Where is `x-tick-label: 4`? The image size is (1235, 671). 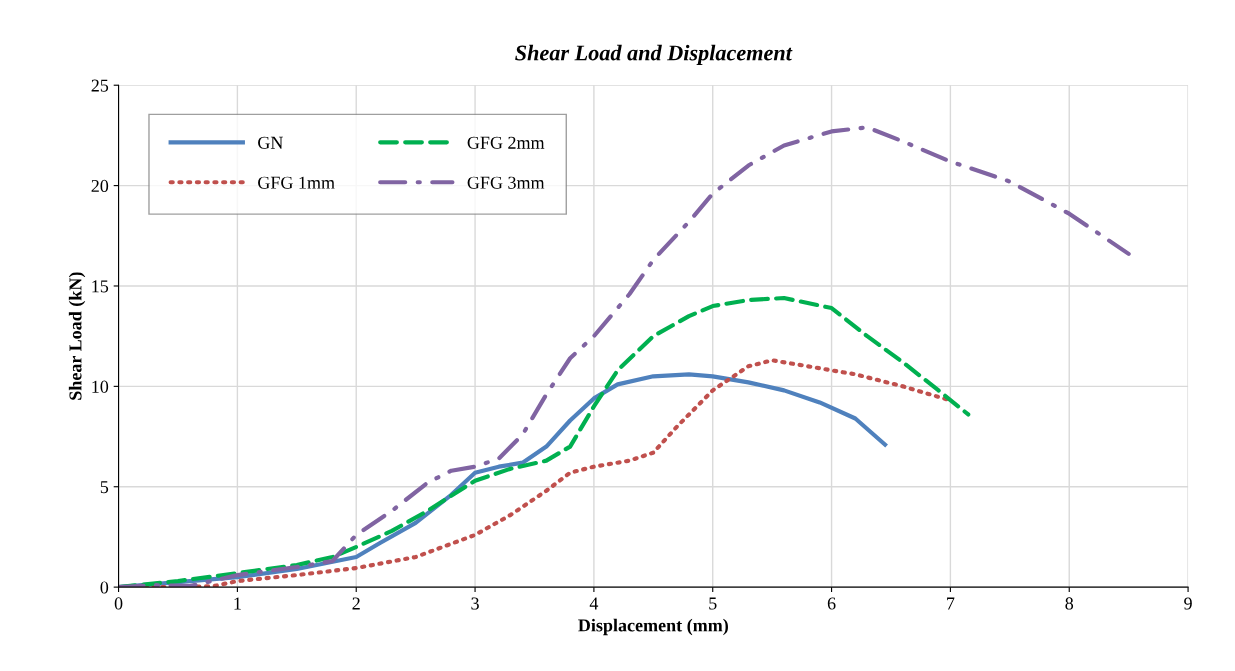 x-tick-label: 4 is located at coordinates (594, 603).